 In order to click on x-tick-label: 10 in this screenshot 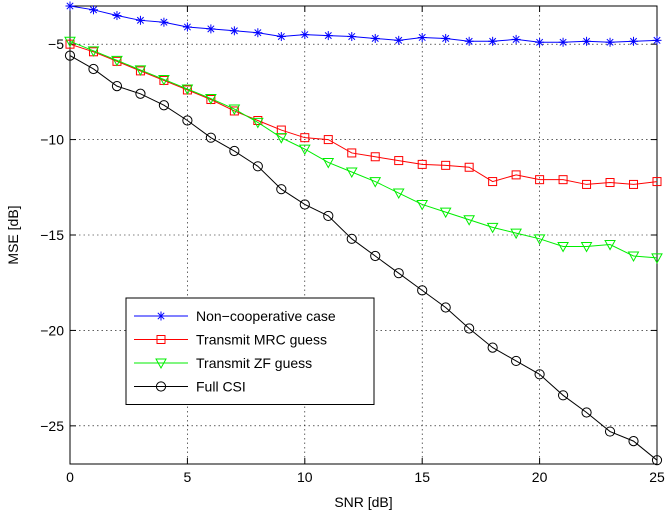, I will do `click(305, 477)`.